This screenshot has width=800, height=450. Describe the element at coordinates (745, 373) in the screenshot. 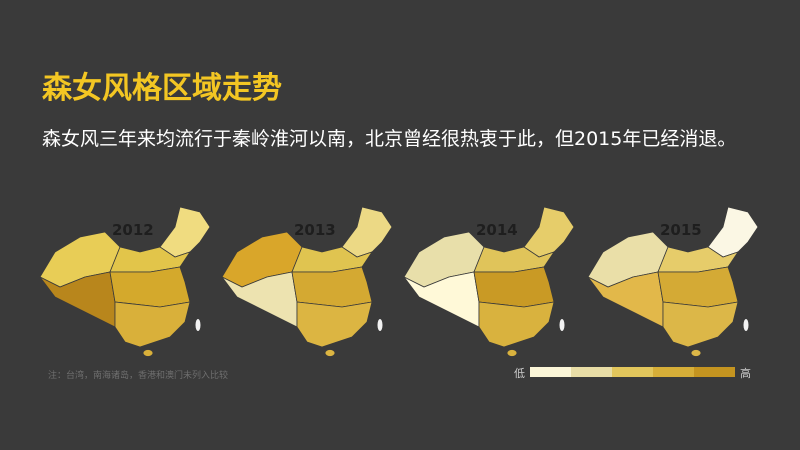

I see `legend-high: 高` at that location.